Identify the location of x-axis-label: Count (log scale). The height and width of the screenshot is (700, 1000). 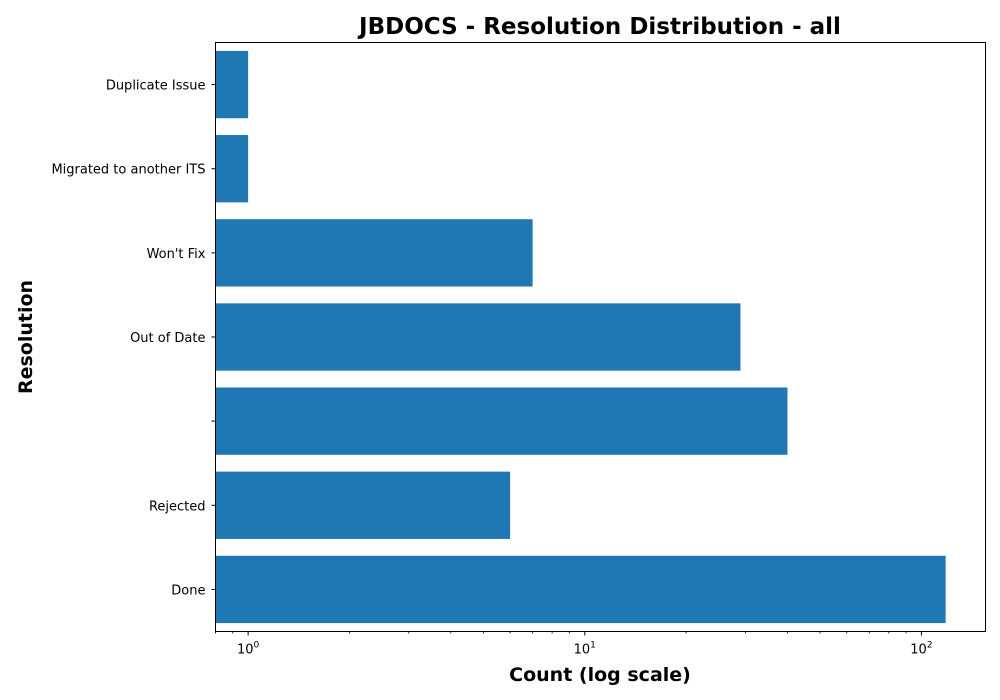
(600, 675).